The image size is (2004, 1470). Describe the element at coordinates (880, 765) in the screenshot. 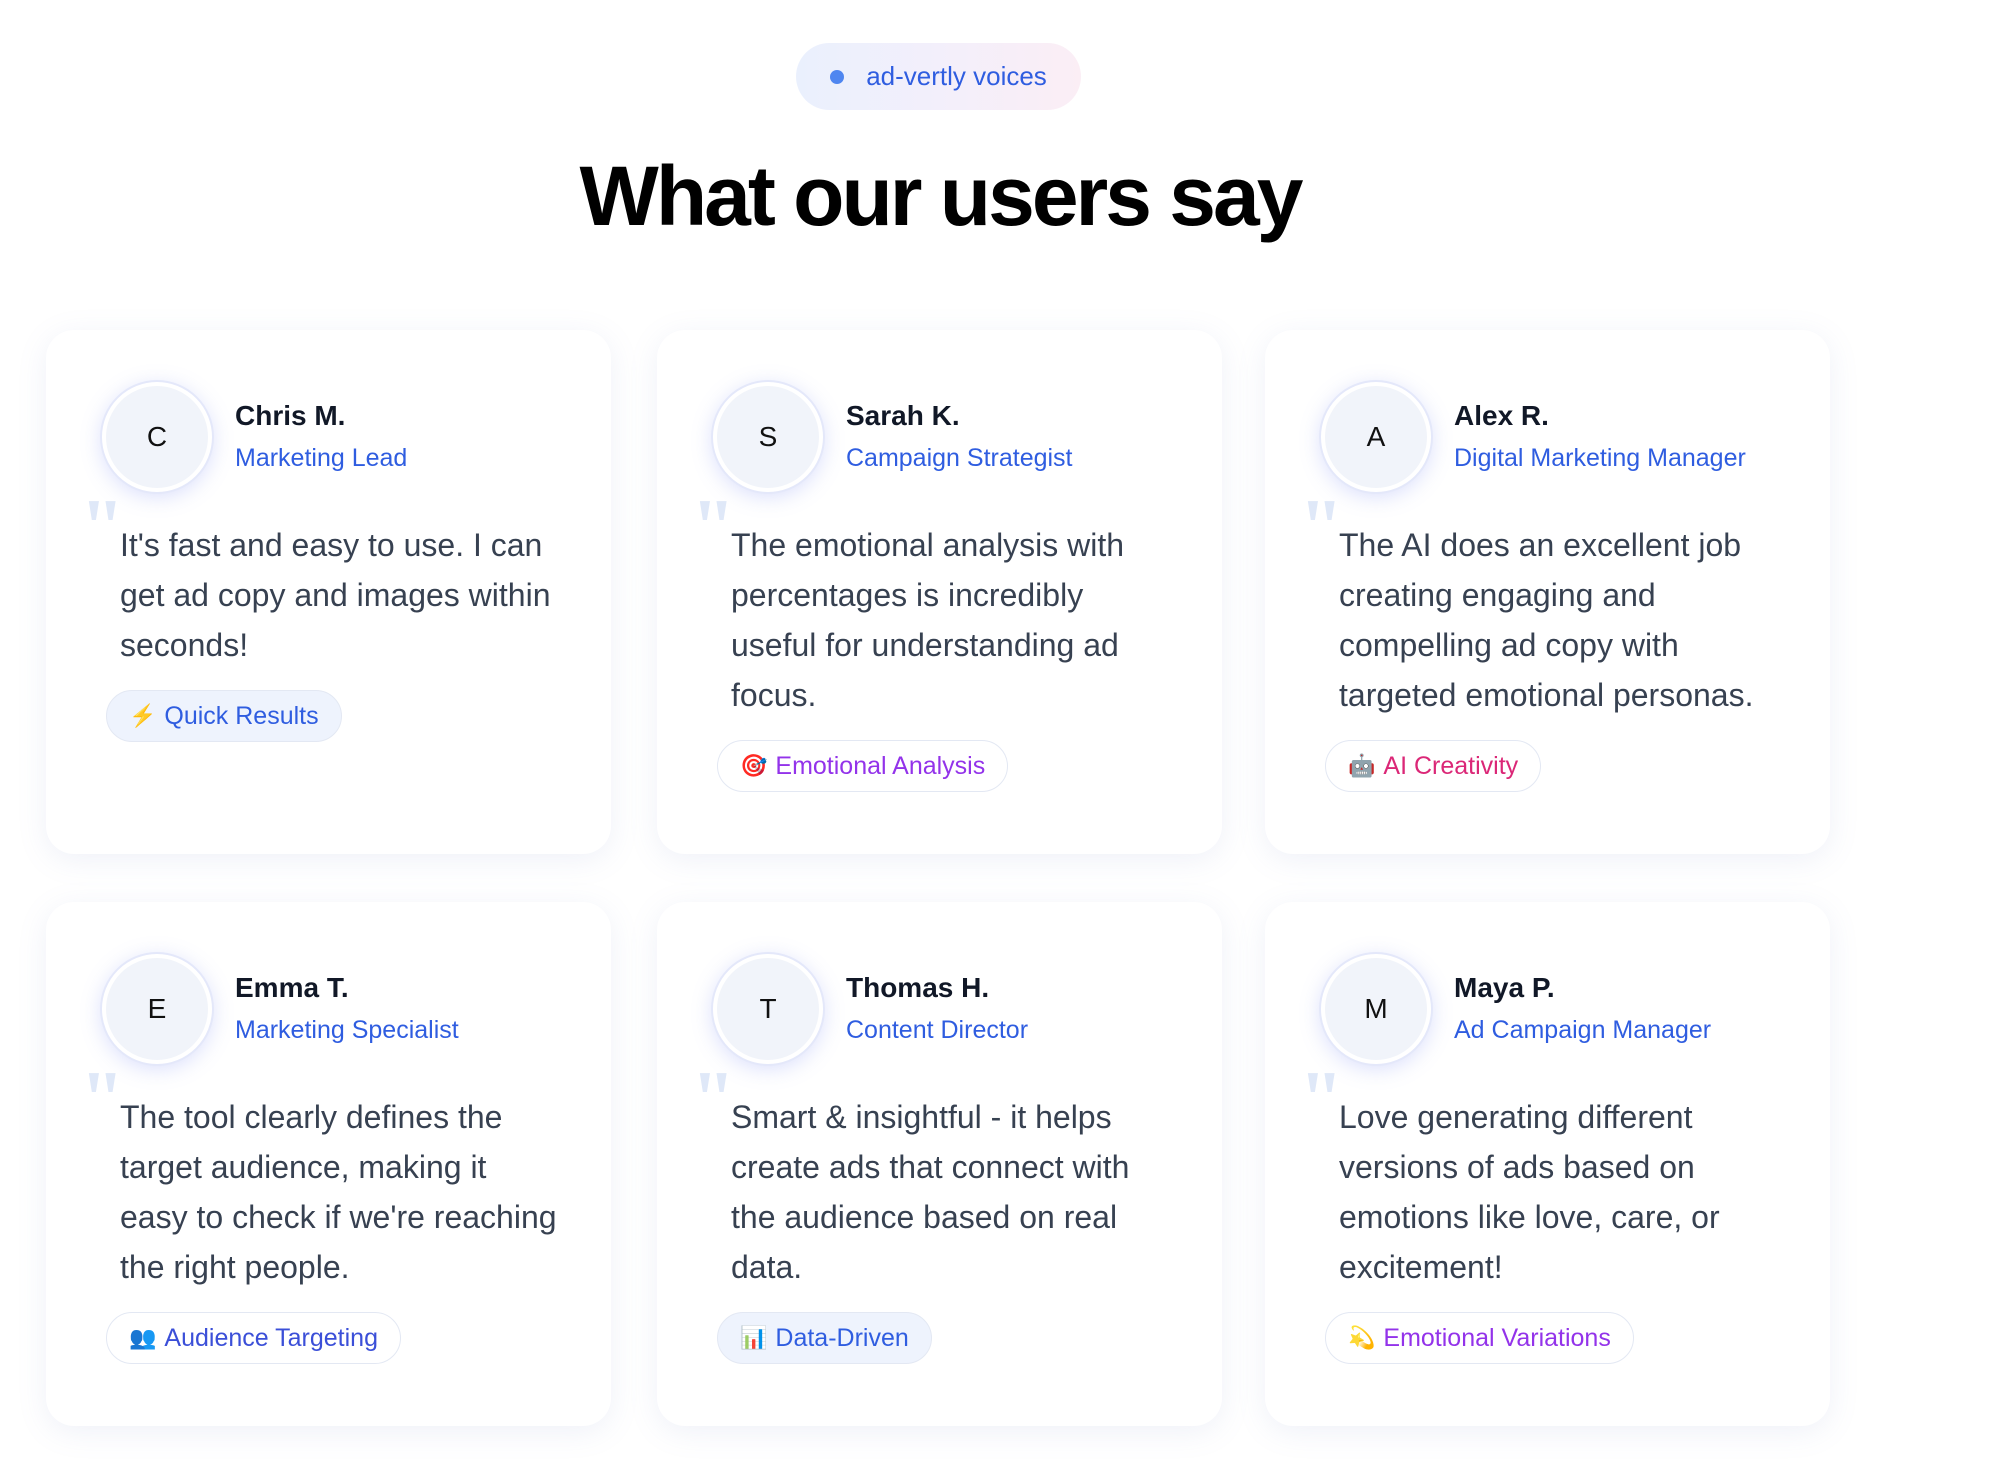

I see `feature-tag-label: Emotional Analysis` at that location.